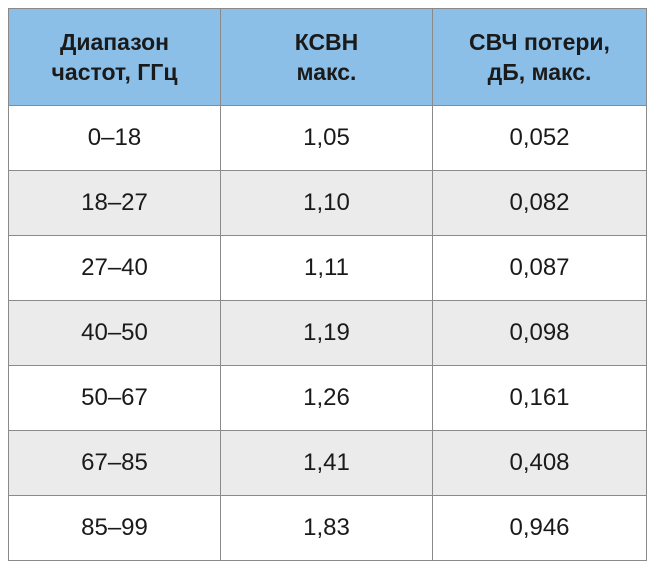  What do you see at coordinates (114, 57) in the screenshot?
I see `header-cell: Диапазон частот, ГГц` at bounding box center [114, 57].